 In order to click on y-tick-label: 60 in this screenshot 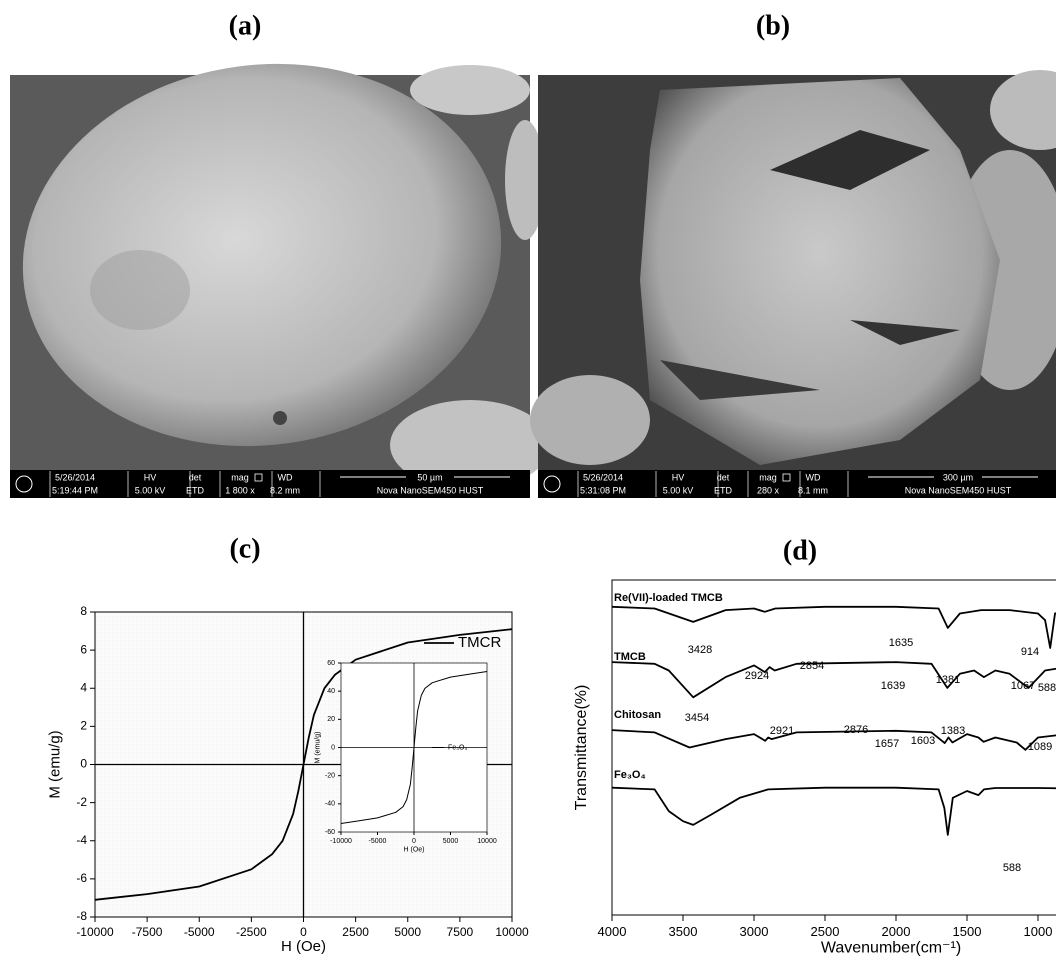, I will do `click(331, 663)`.